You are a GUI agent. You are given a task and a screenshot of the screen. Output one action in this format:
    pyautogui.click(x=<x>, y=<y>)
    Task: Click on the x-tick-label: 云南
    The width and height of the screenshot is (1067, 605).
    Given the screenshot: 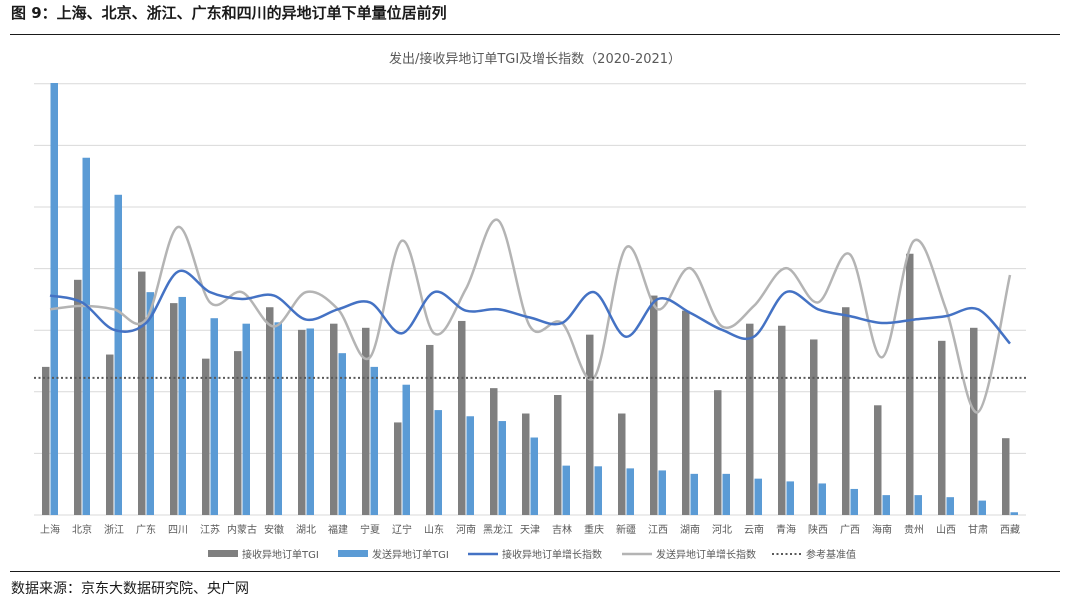 What is the action you would take?
    pyautogui.click(x=754, y=529)
    